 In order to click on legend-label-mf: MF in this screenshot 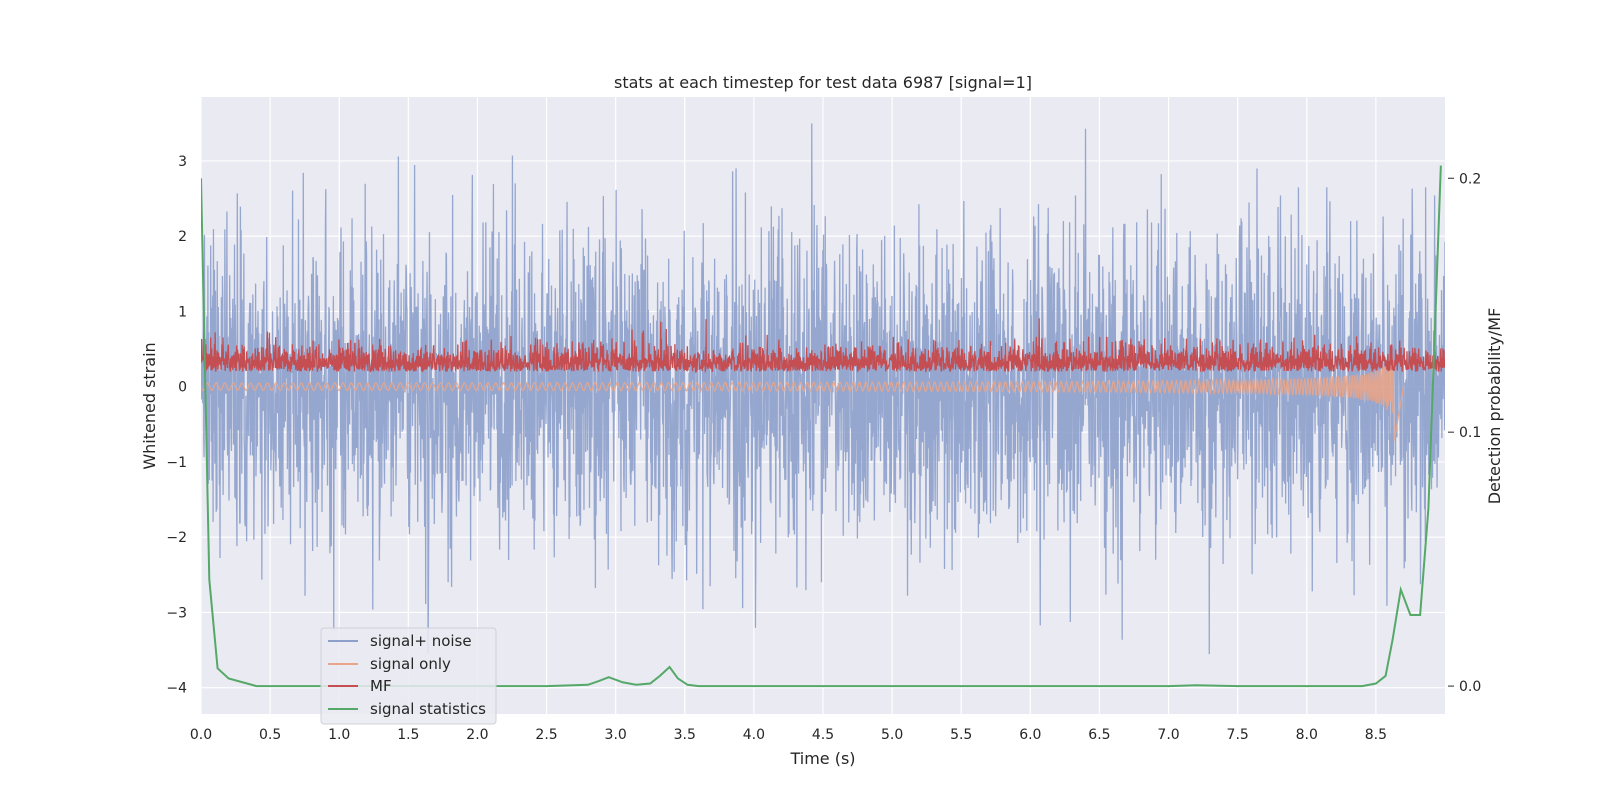, I will do `click(381, 686)`.